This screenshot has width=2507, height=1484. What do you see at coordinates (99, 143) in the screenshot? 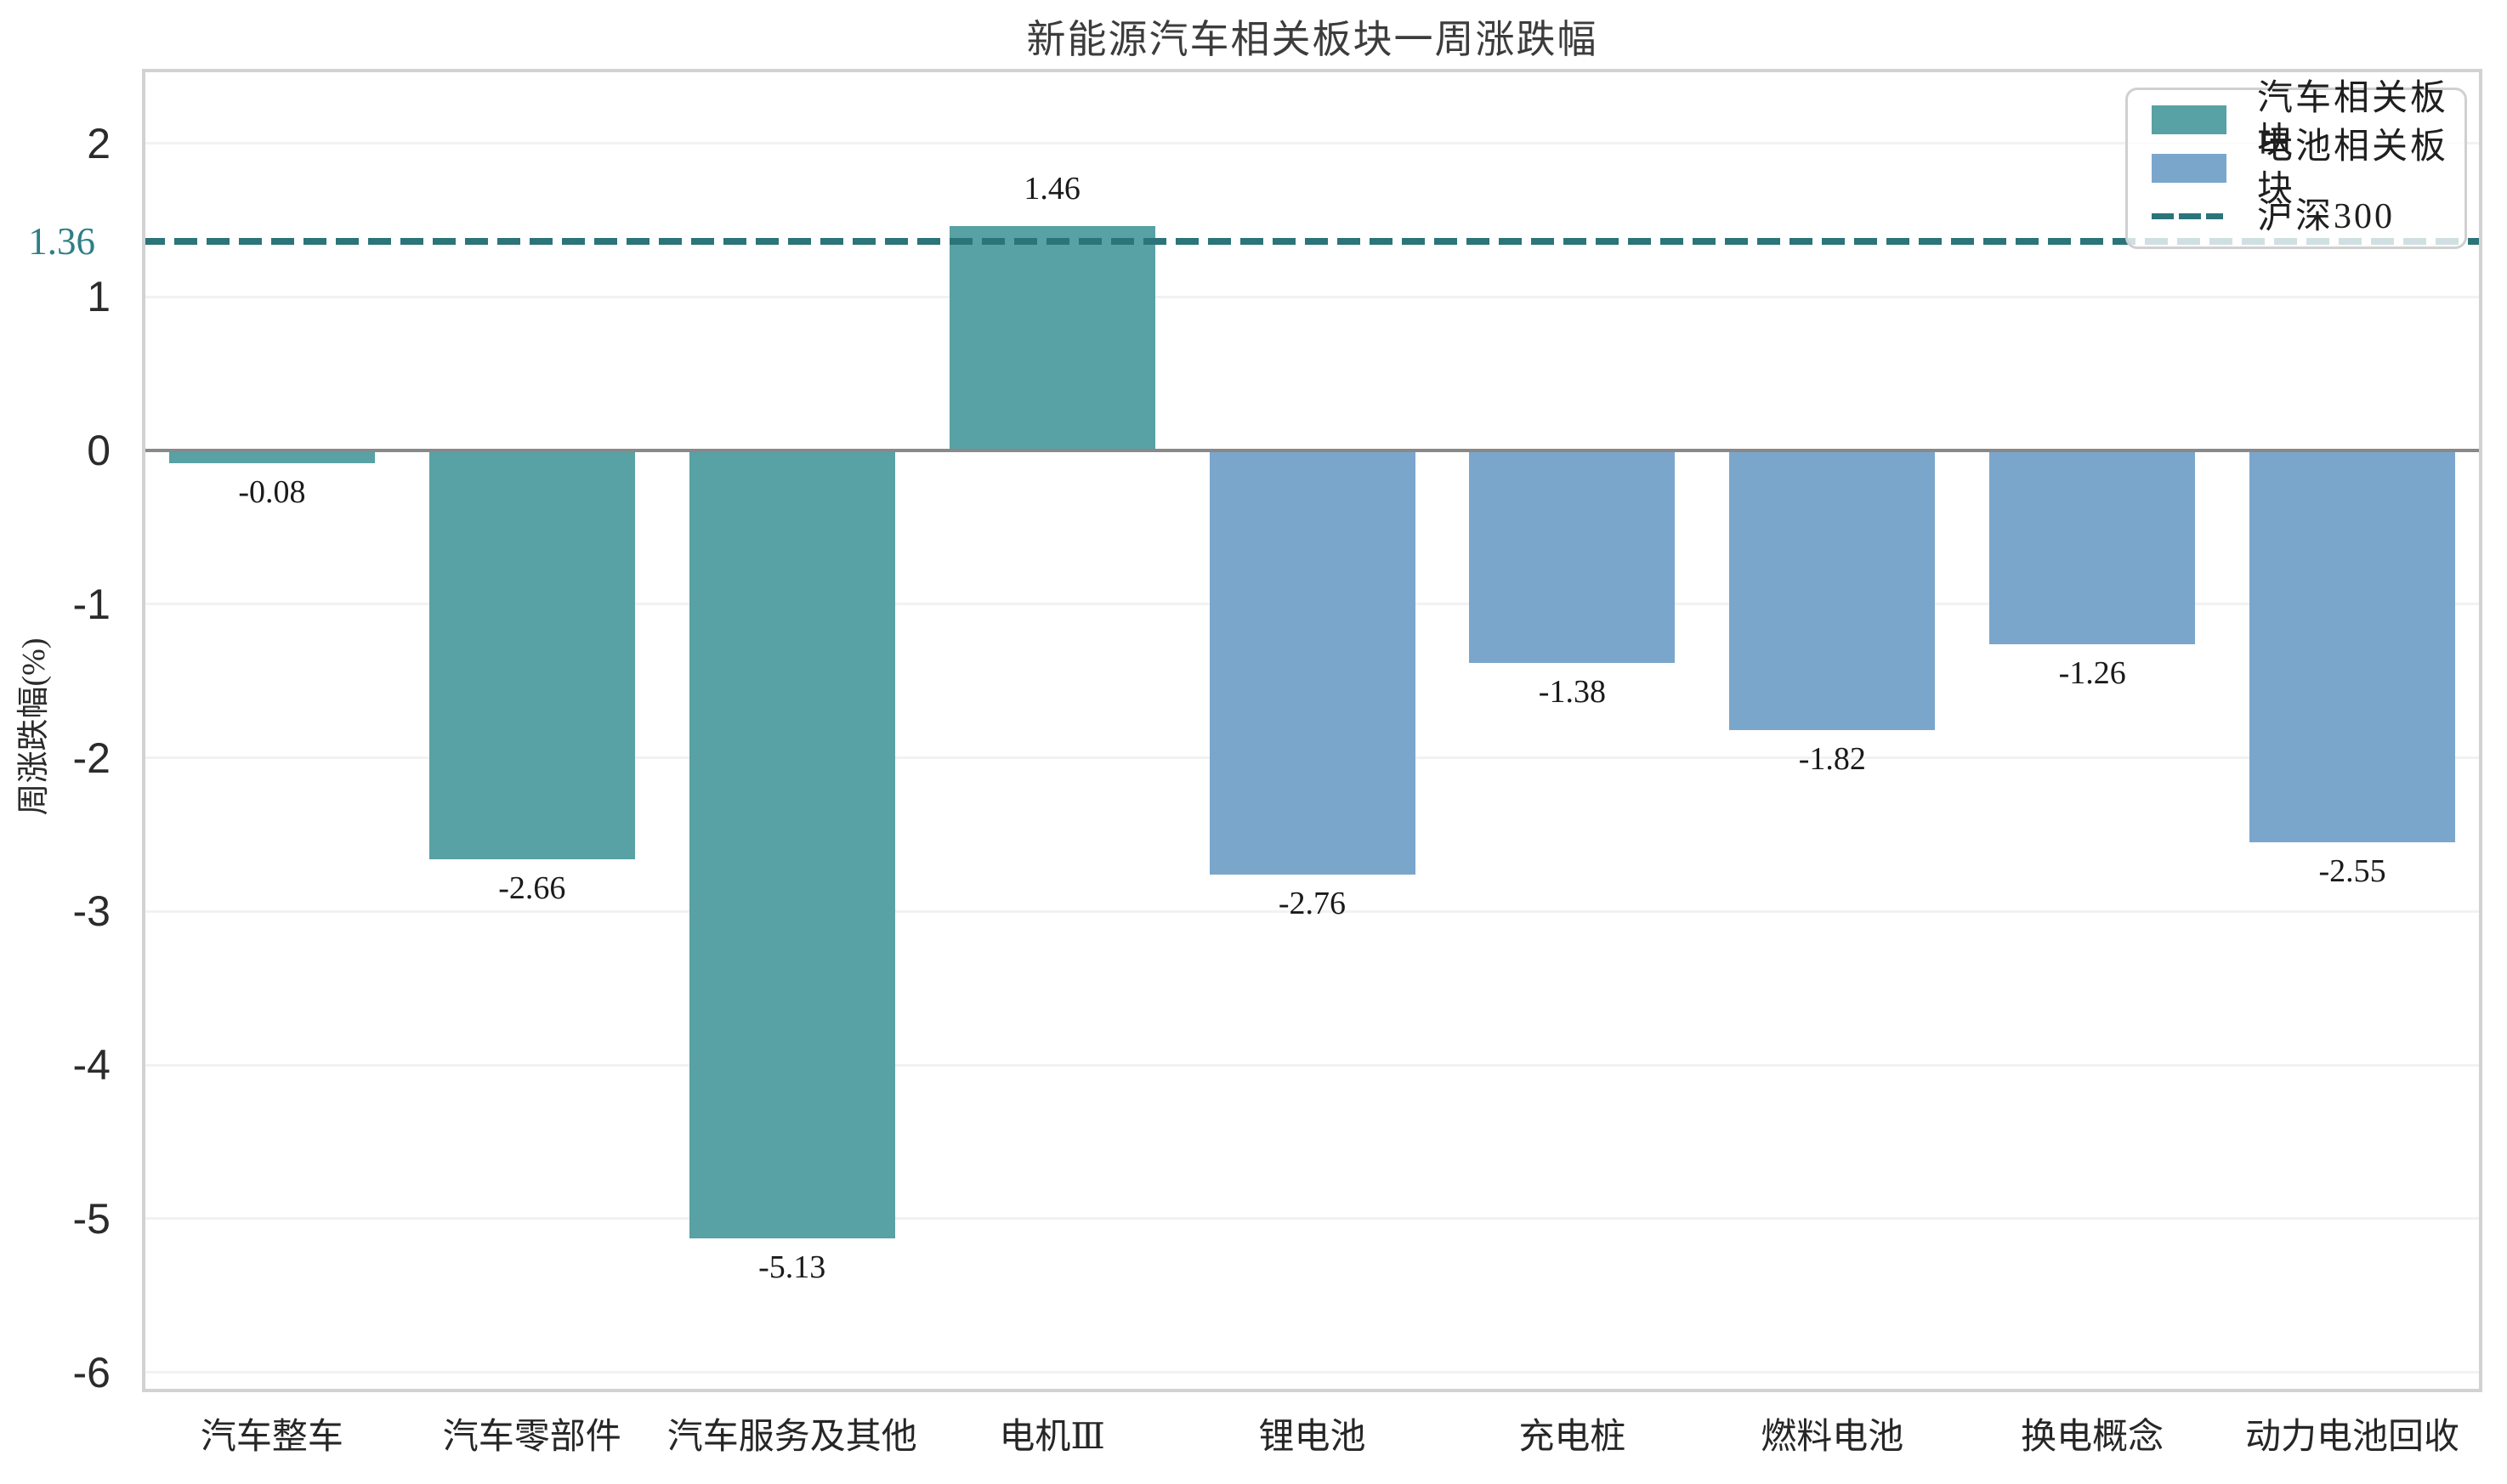
I see `y-tick-label: 2` at bounding box center [99, 143].